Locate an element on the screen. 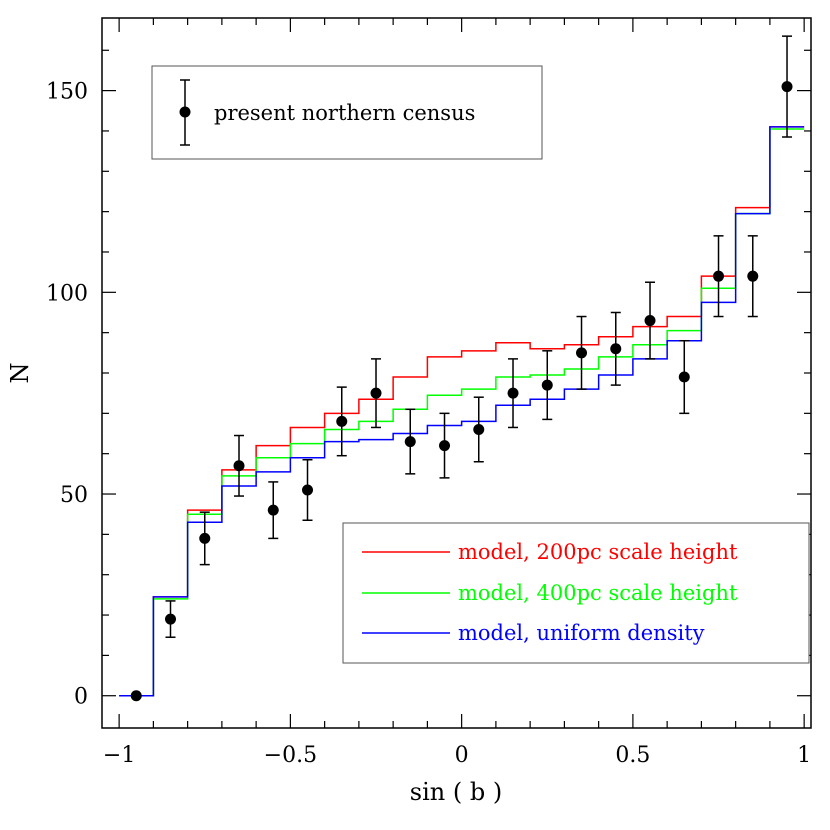 This screenshot has height=830, width=830. x-tick-labels: −1 −0.5 0 0.5 1 is located at coordinates (457, 755).